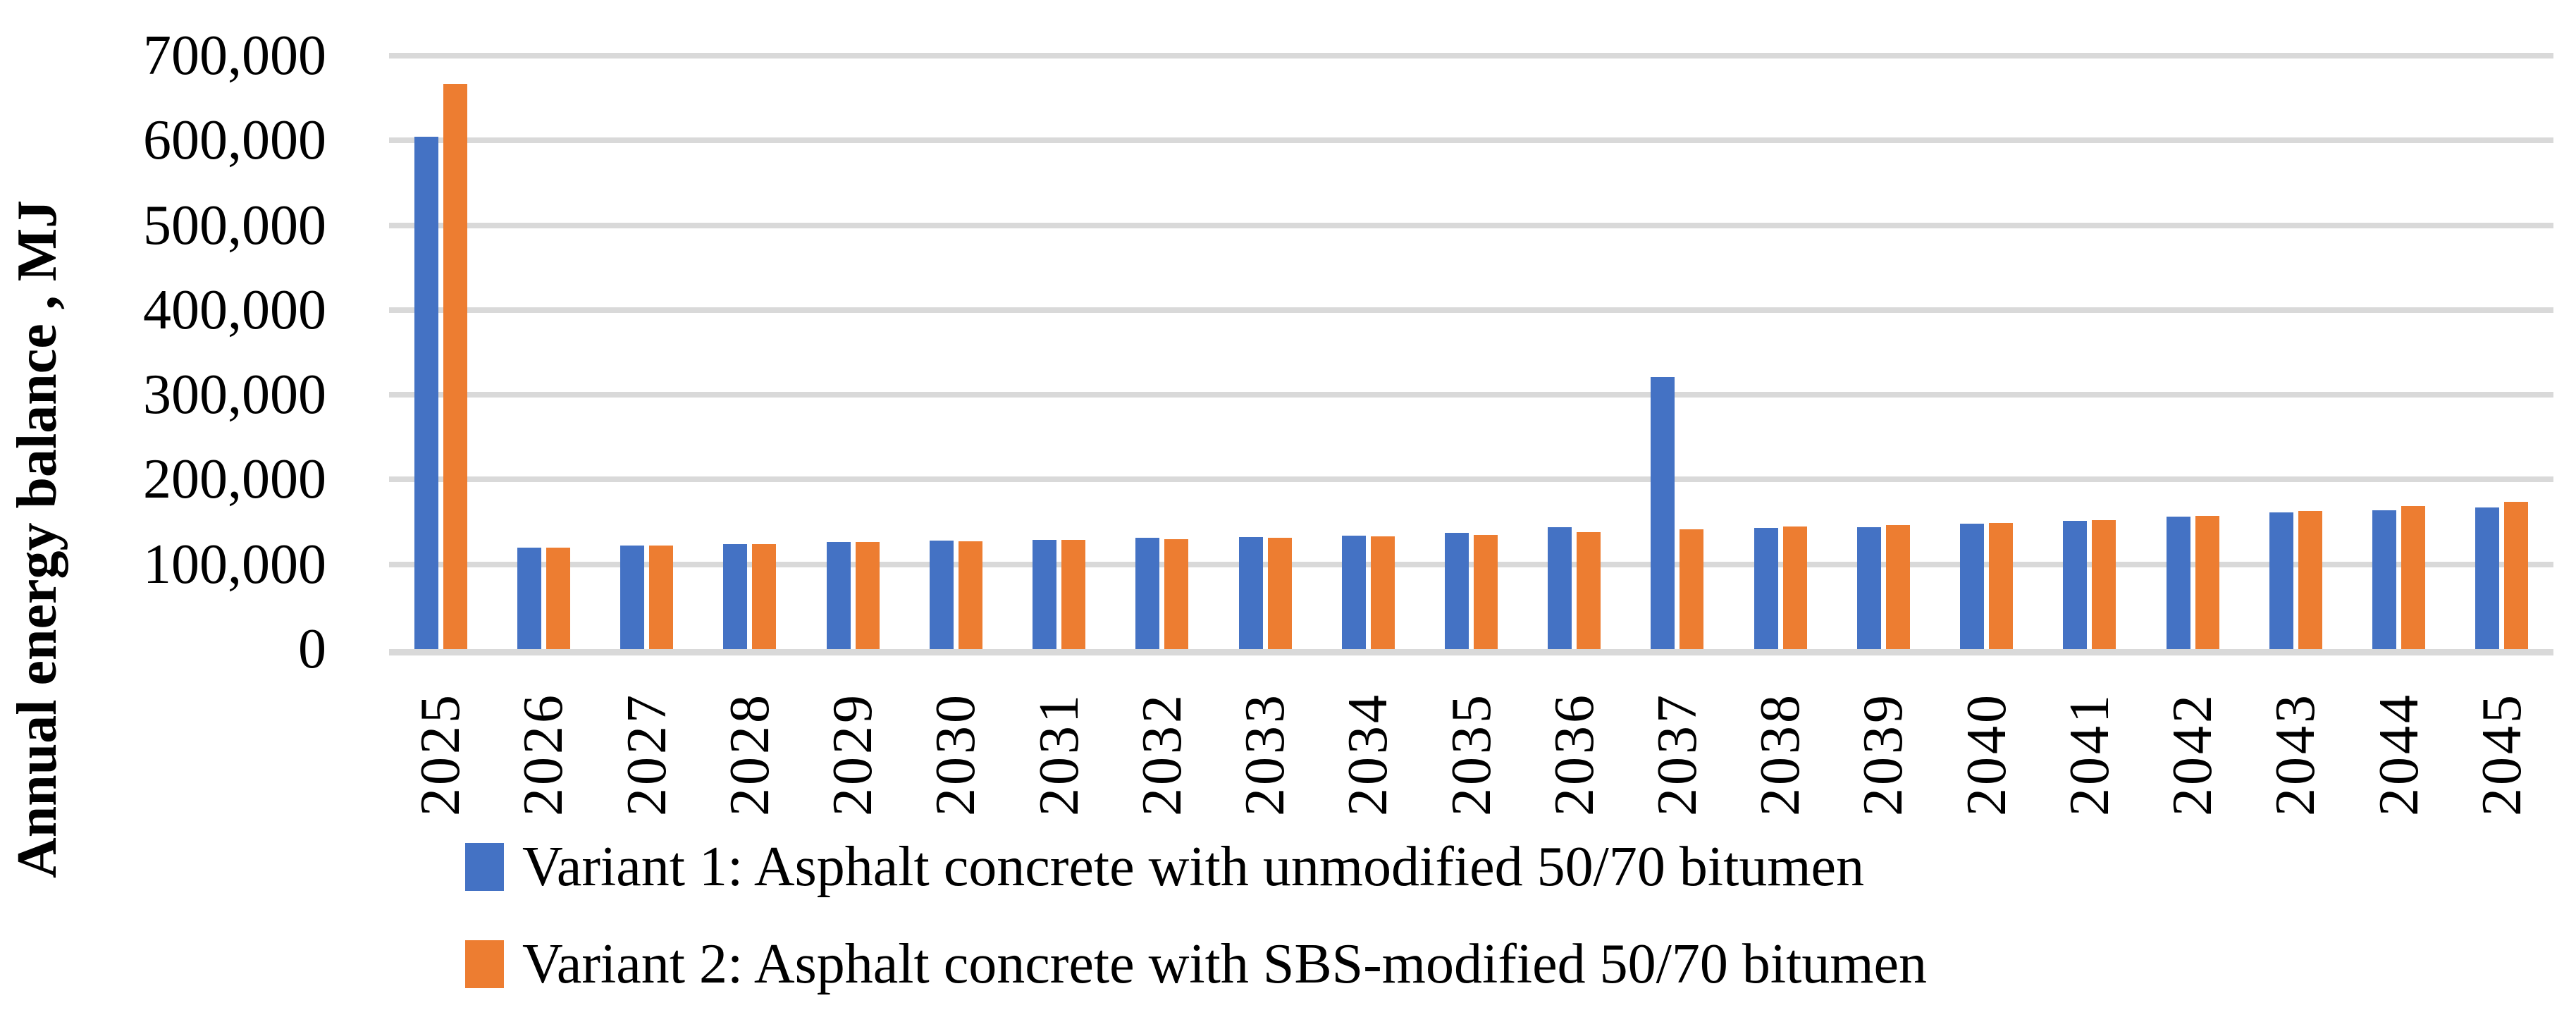 The image size is (2576, 1010). Describe the element at coordinates (558, 598) in the screenshot. I see `bar-variant2-2026` at that location.